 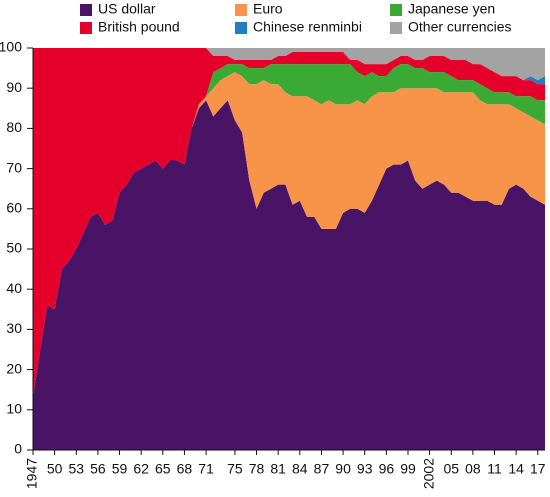 I want to click on x-tick-label: 99, so click(x=408, y=469).